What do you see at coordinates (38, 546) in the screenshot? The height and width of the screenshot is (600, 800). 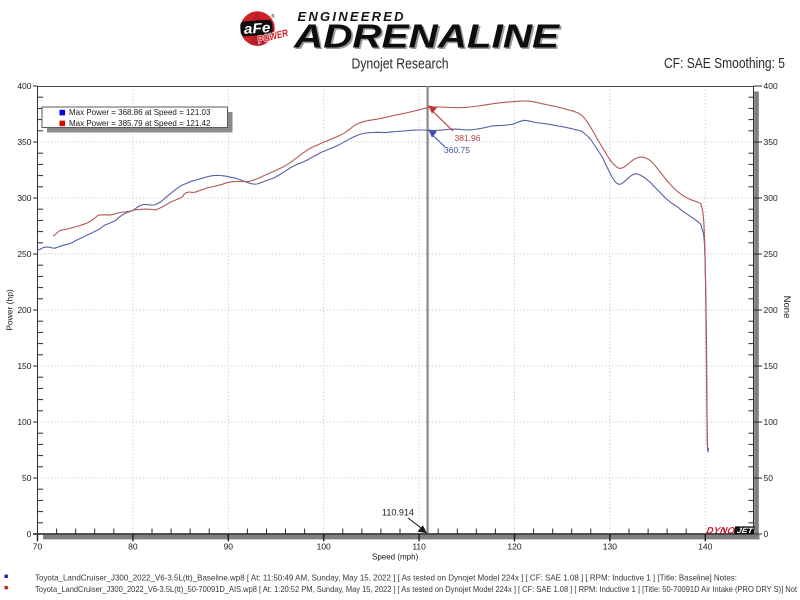 I see `svg-text: 70` at bounding box center [38, 546].